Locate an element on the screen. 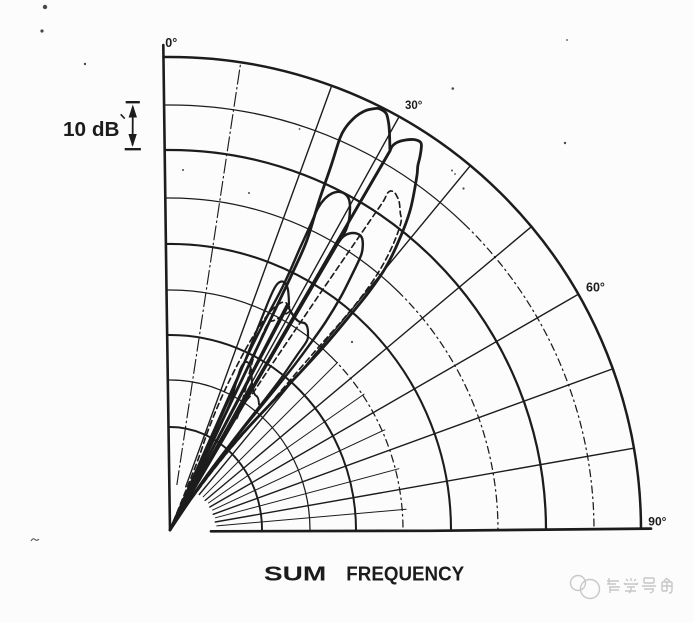 This screenshot has height=623, width=694. svg-text: 90° is located at coordinates (657, 522).